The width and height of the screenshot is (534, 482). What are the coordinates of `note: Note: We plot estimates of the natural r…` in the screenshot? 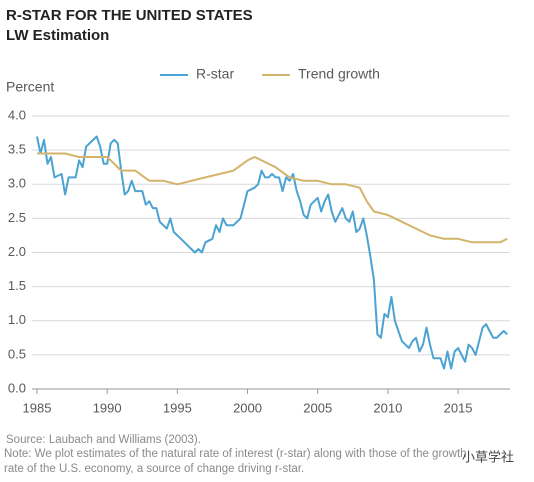 It's located at (235, 461).